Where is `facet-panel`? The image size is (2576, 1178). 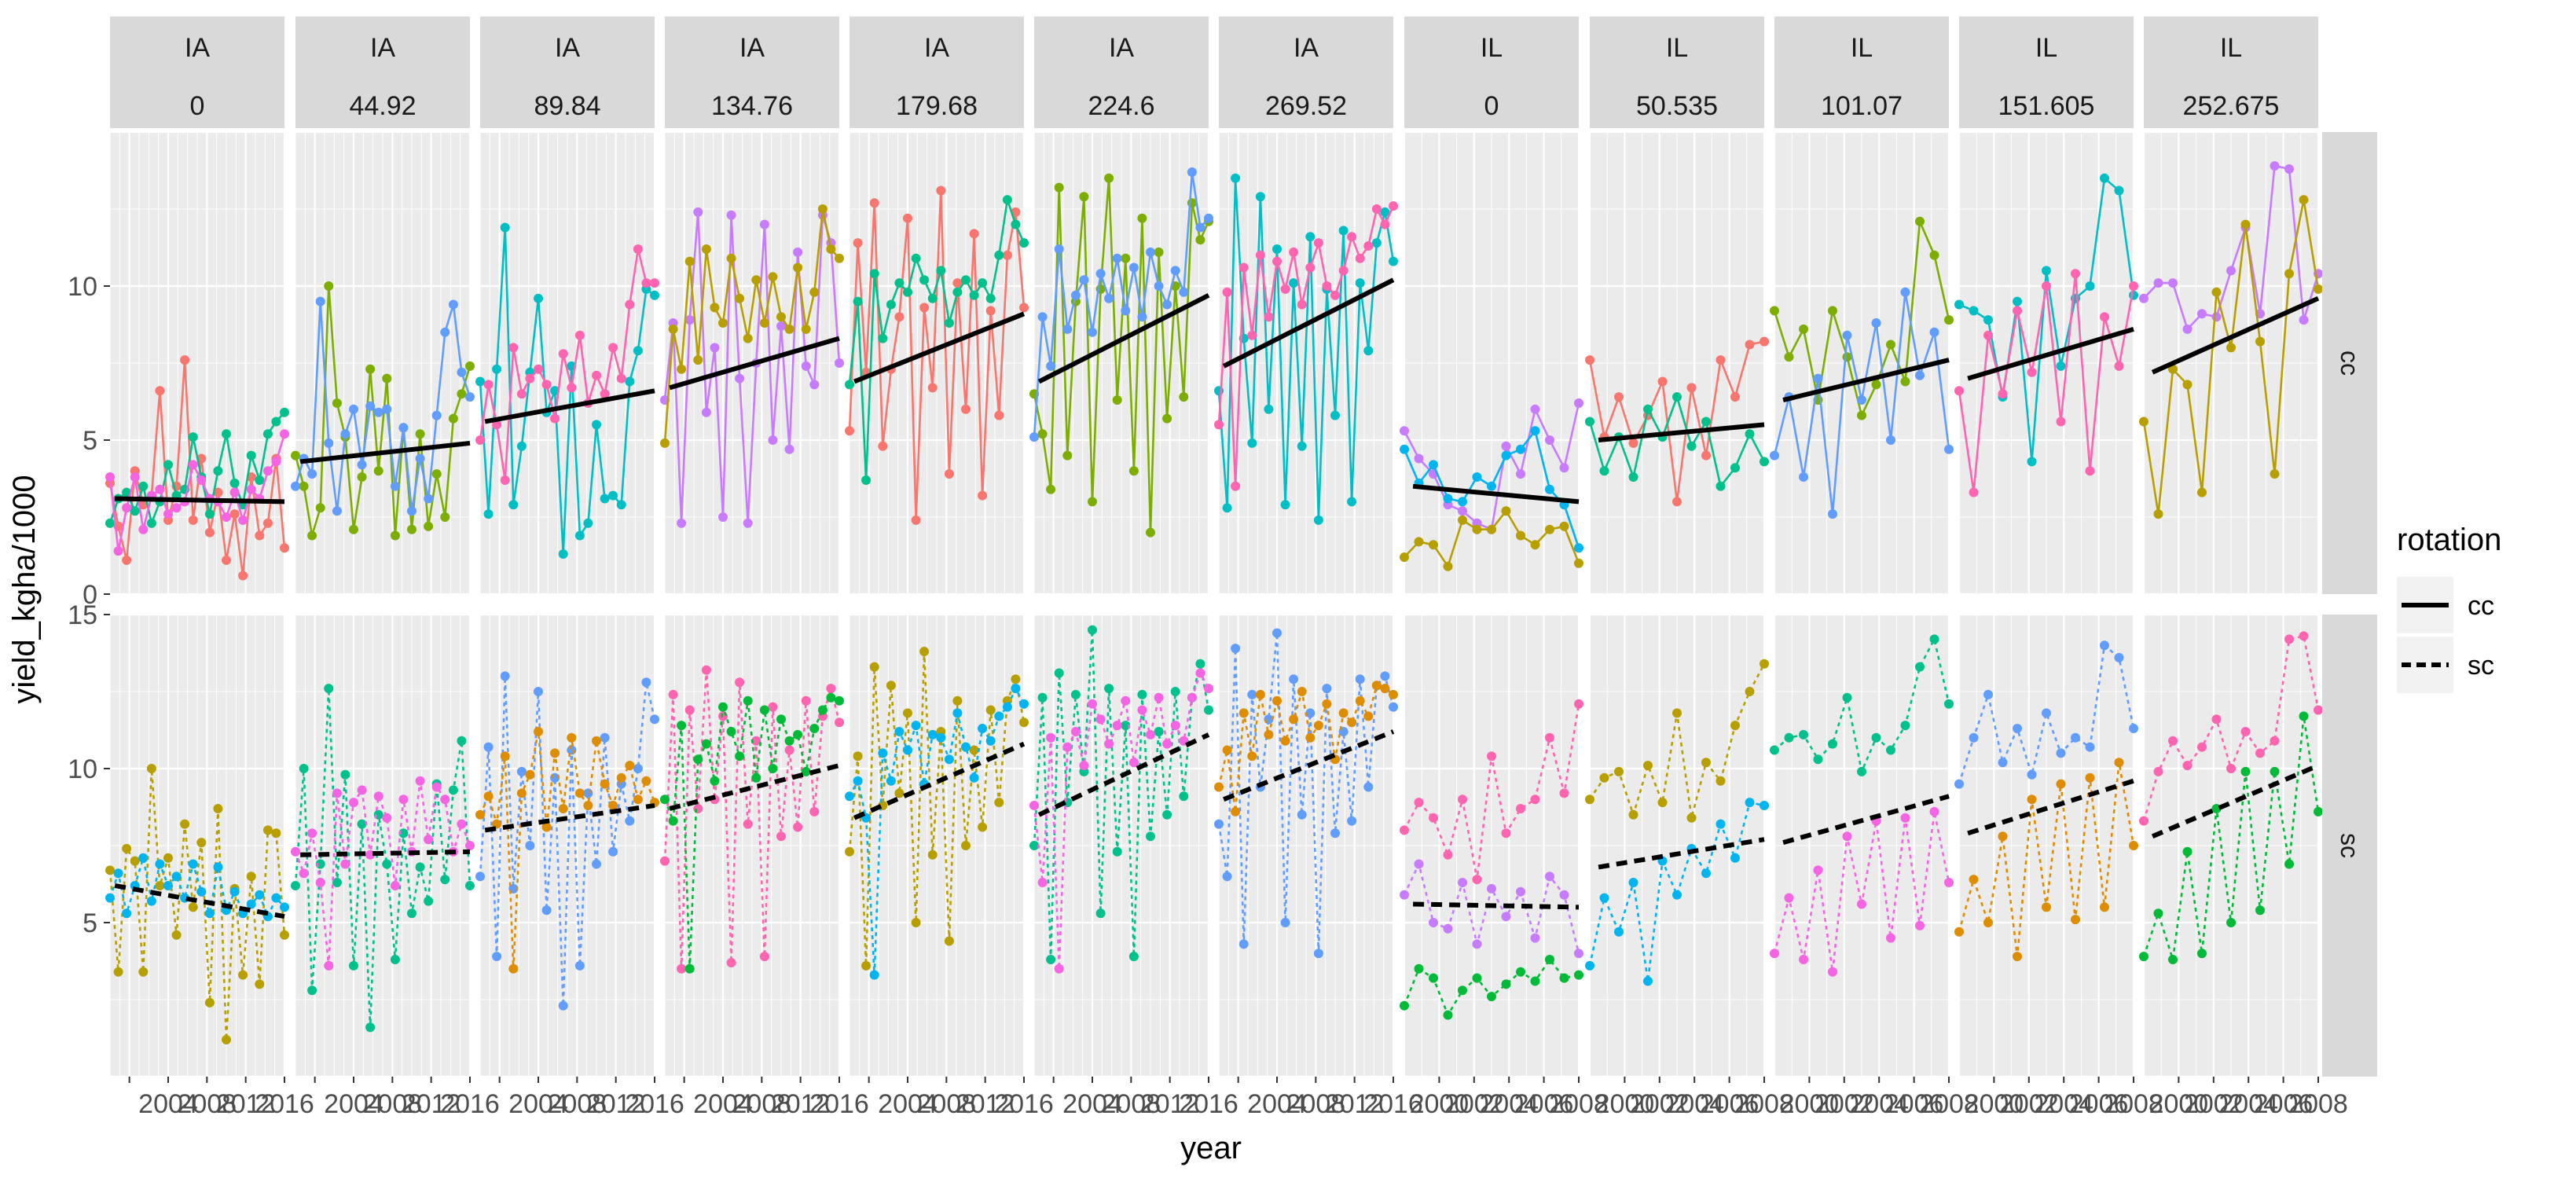 facet-panel is located at coordinates (567, 363).